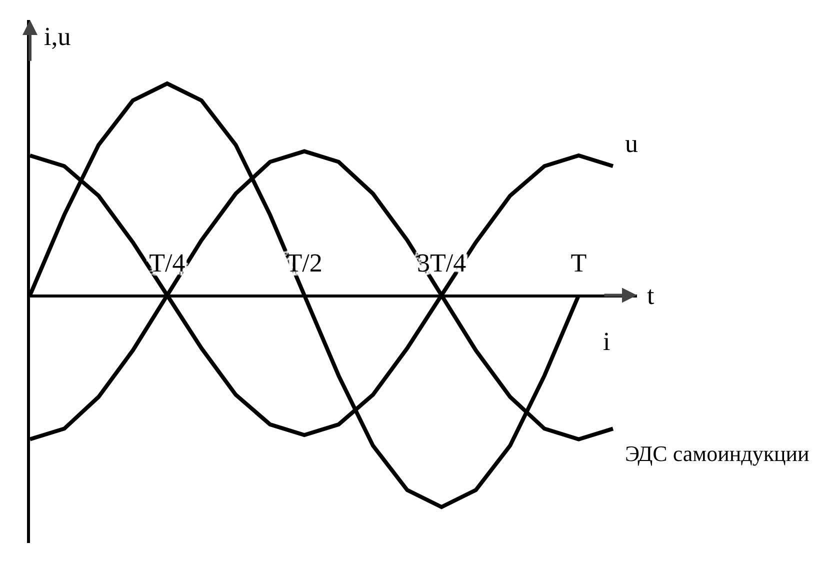 The image size is (837, 563). I want to click on series-label: u, so click(631, 143).